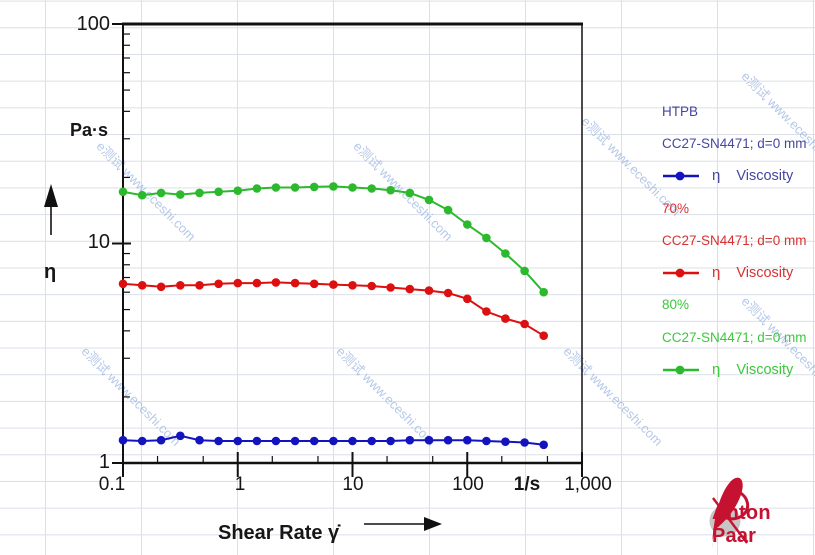  I want to click on legend-group-70: 70% CC27-SN4471; d=0 mm η Viscosity, so click(738, 240).